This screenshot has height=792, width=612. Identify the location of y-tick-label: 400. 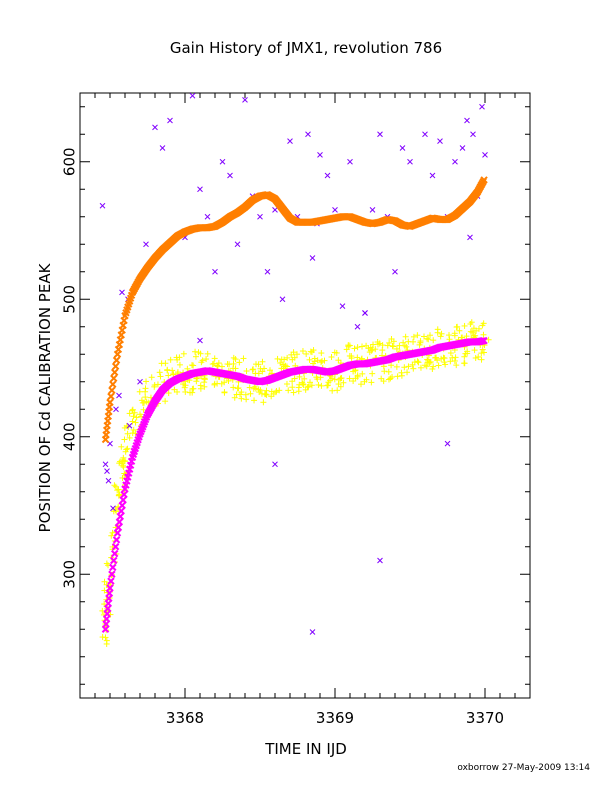
(70, 436).